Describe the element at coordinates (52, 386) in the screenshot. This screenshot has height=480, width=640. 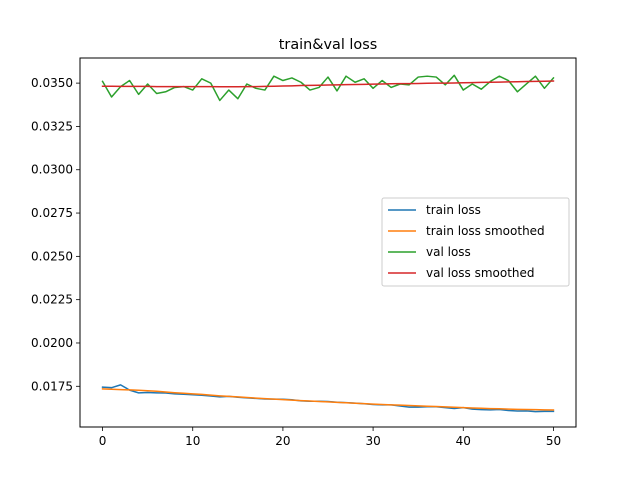
I see `y-tick-label: 0.0175` at that location.